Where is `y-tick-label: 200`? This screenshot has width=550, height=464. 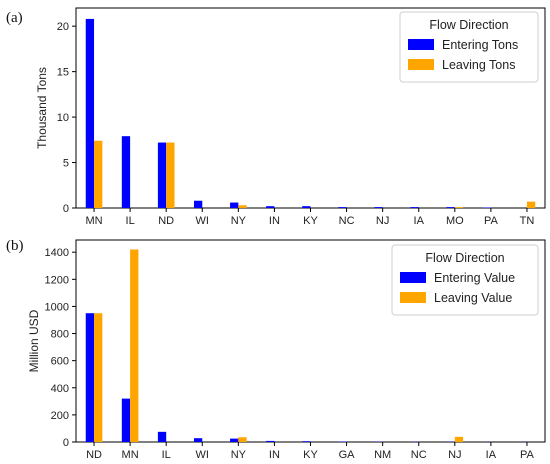
y-tick-label: 200 is located at coordinates (60, 416).